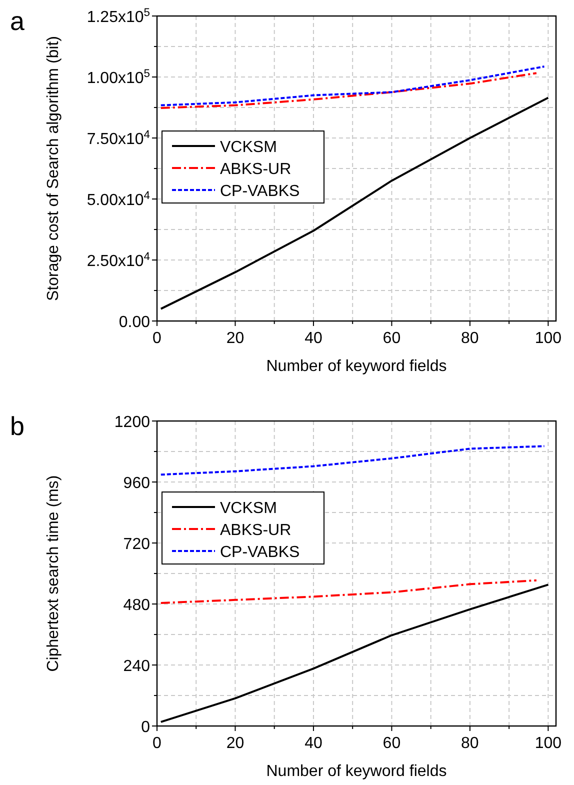 Image resolution: width=574 pixels, height=785 pixels. Describe the element at coordinates (17, 426) in the screenshot. I see `chart-title: b` at that location.